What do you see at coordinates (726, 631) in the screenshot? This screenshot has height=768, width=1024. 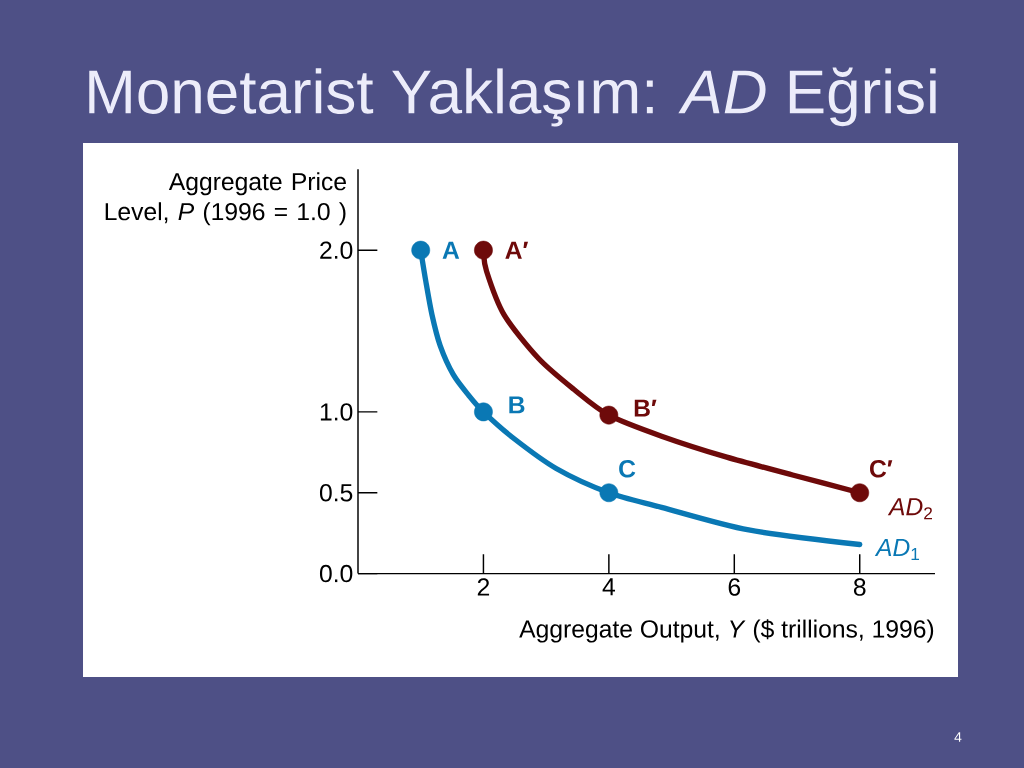 I see `x-axis-title: Aggregate Output, Y ($ trillions, 1996)` at bounding box center [726, 631].